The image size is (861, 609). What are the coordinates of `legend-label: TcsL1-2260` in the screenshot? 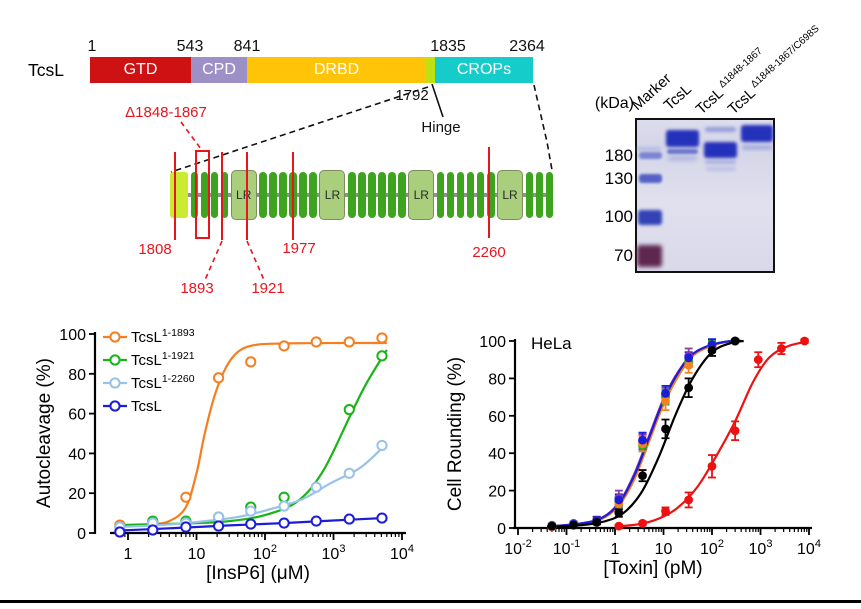 It's located at (163, 382).